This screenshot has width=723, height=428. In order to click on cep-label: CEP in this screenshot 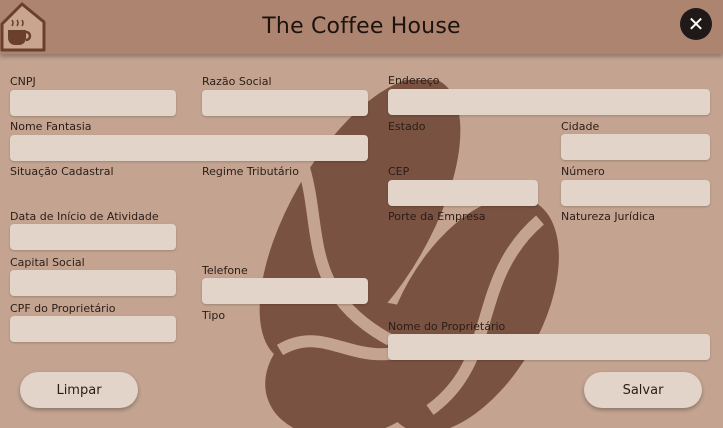, I will do `click(399, 171)`.